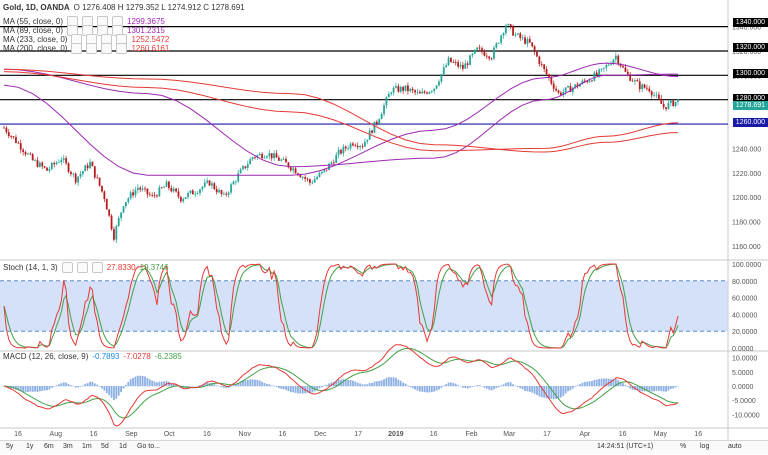 The height and width of the screenshot is (455, 768). What do you see at coordinates (744, 332) in the screenshot?
I see `stoch-tick-label: 20.0000` at bounding box center [744, 332].